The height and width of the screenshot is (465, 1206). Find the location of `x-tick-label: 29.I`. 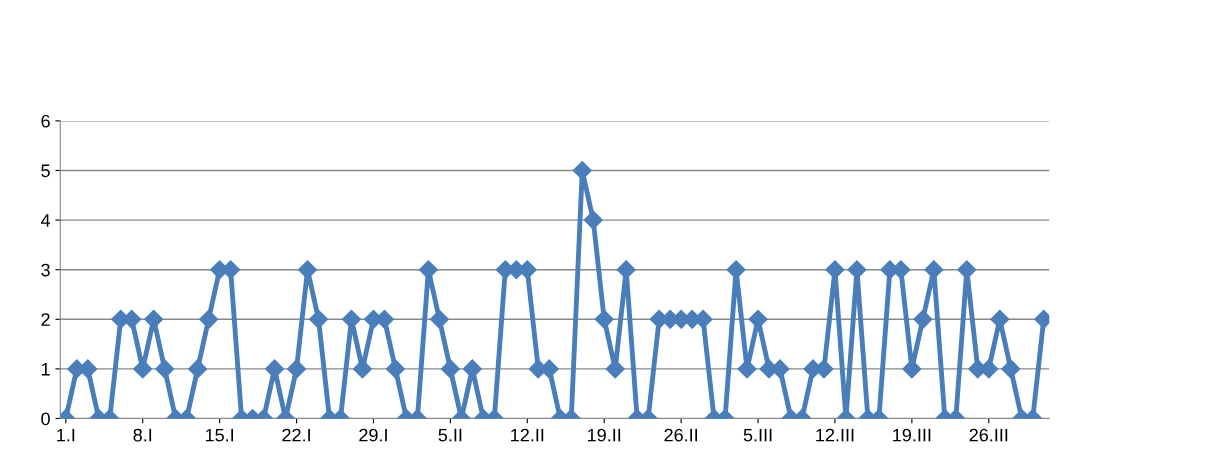

x-tick-label: 29.I is located at coordinates (373, 435).